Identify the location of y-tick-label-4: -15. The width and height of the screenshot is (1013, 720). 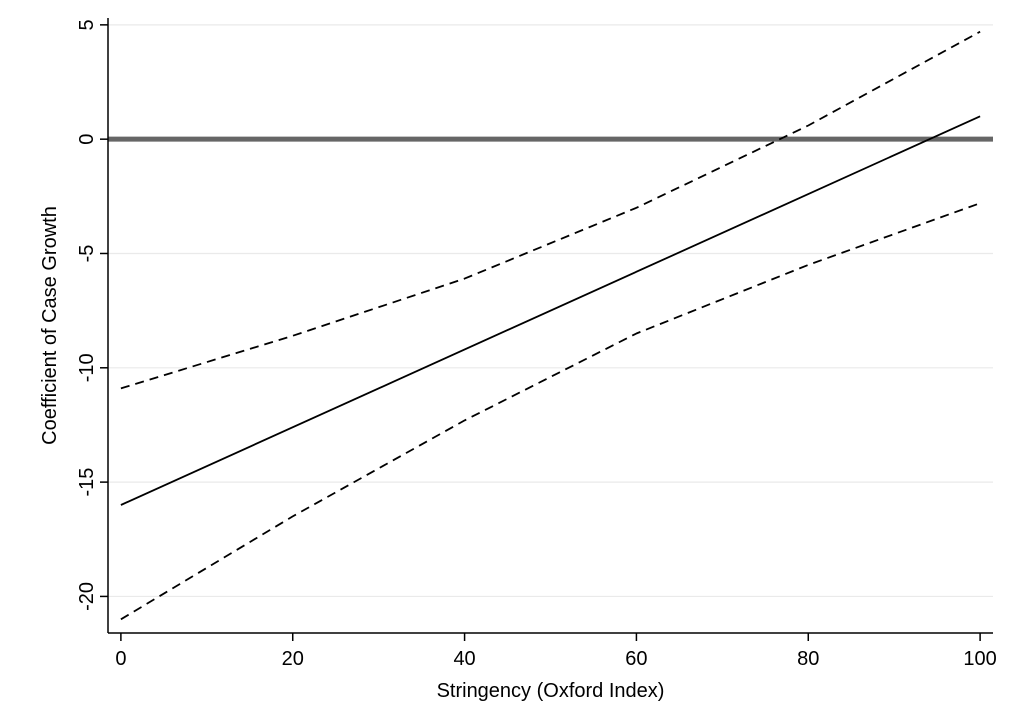
(87, 482).